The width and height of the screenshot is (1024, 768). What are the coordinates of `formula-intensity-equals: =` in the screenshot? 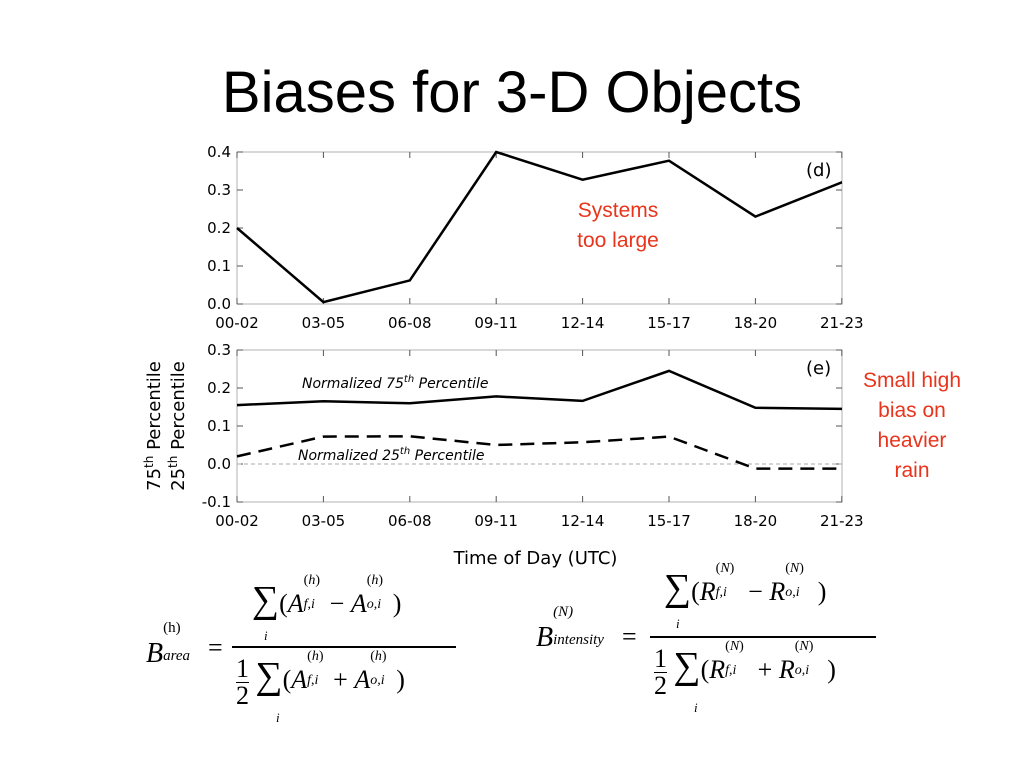 It's located at (629, 636).